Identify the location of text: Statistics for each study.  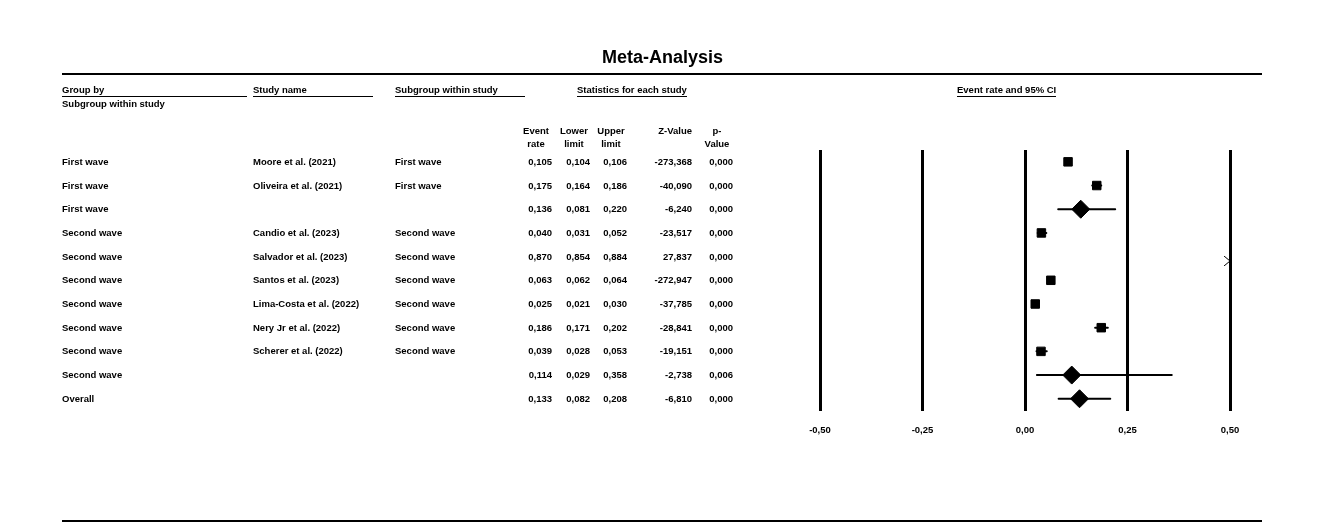
(632, 90).